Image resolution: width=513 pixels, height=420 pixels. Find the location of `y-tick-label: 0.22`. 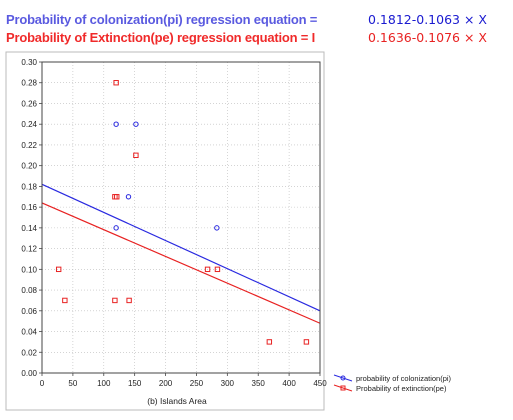

y-tick-label: 0.22 is located at coordinates (29, 145).